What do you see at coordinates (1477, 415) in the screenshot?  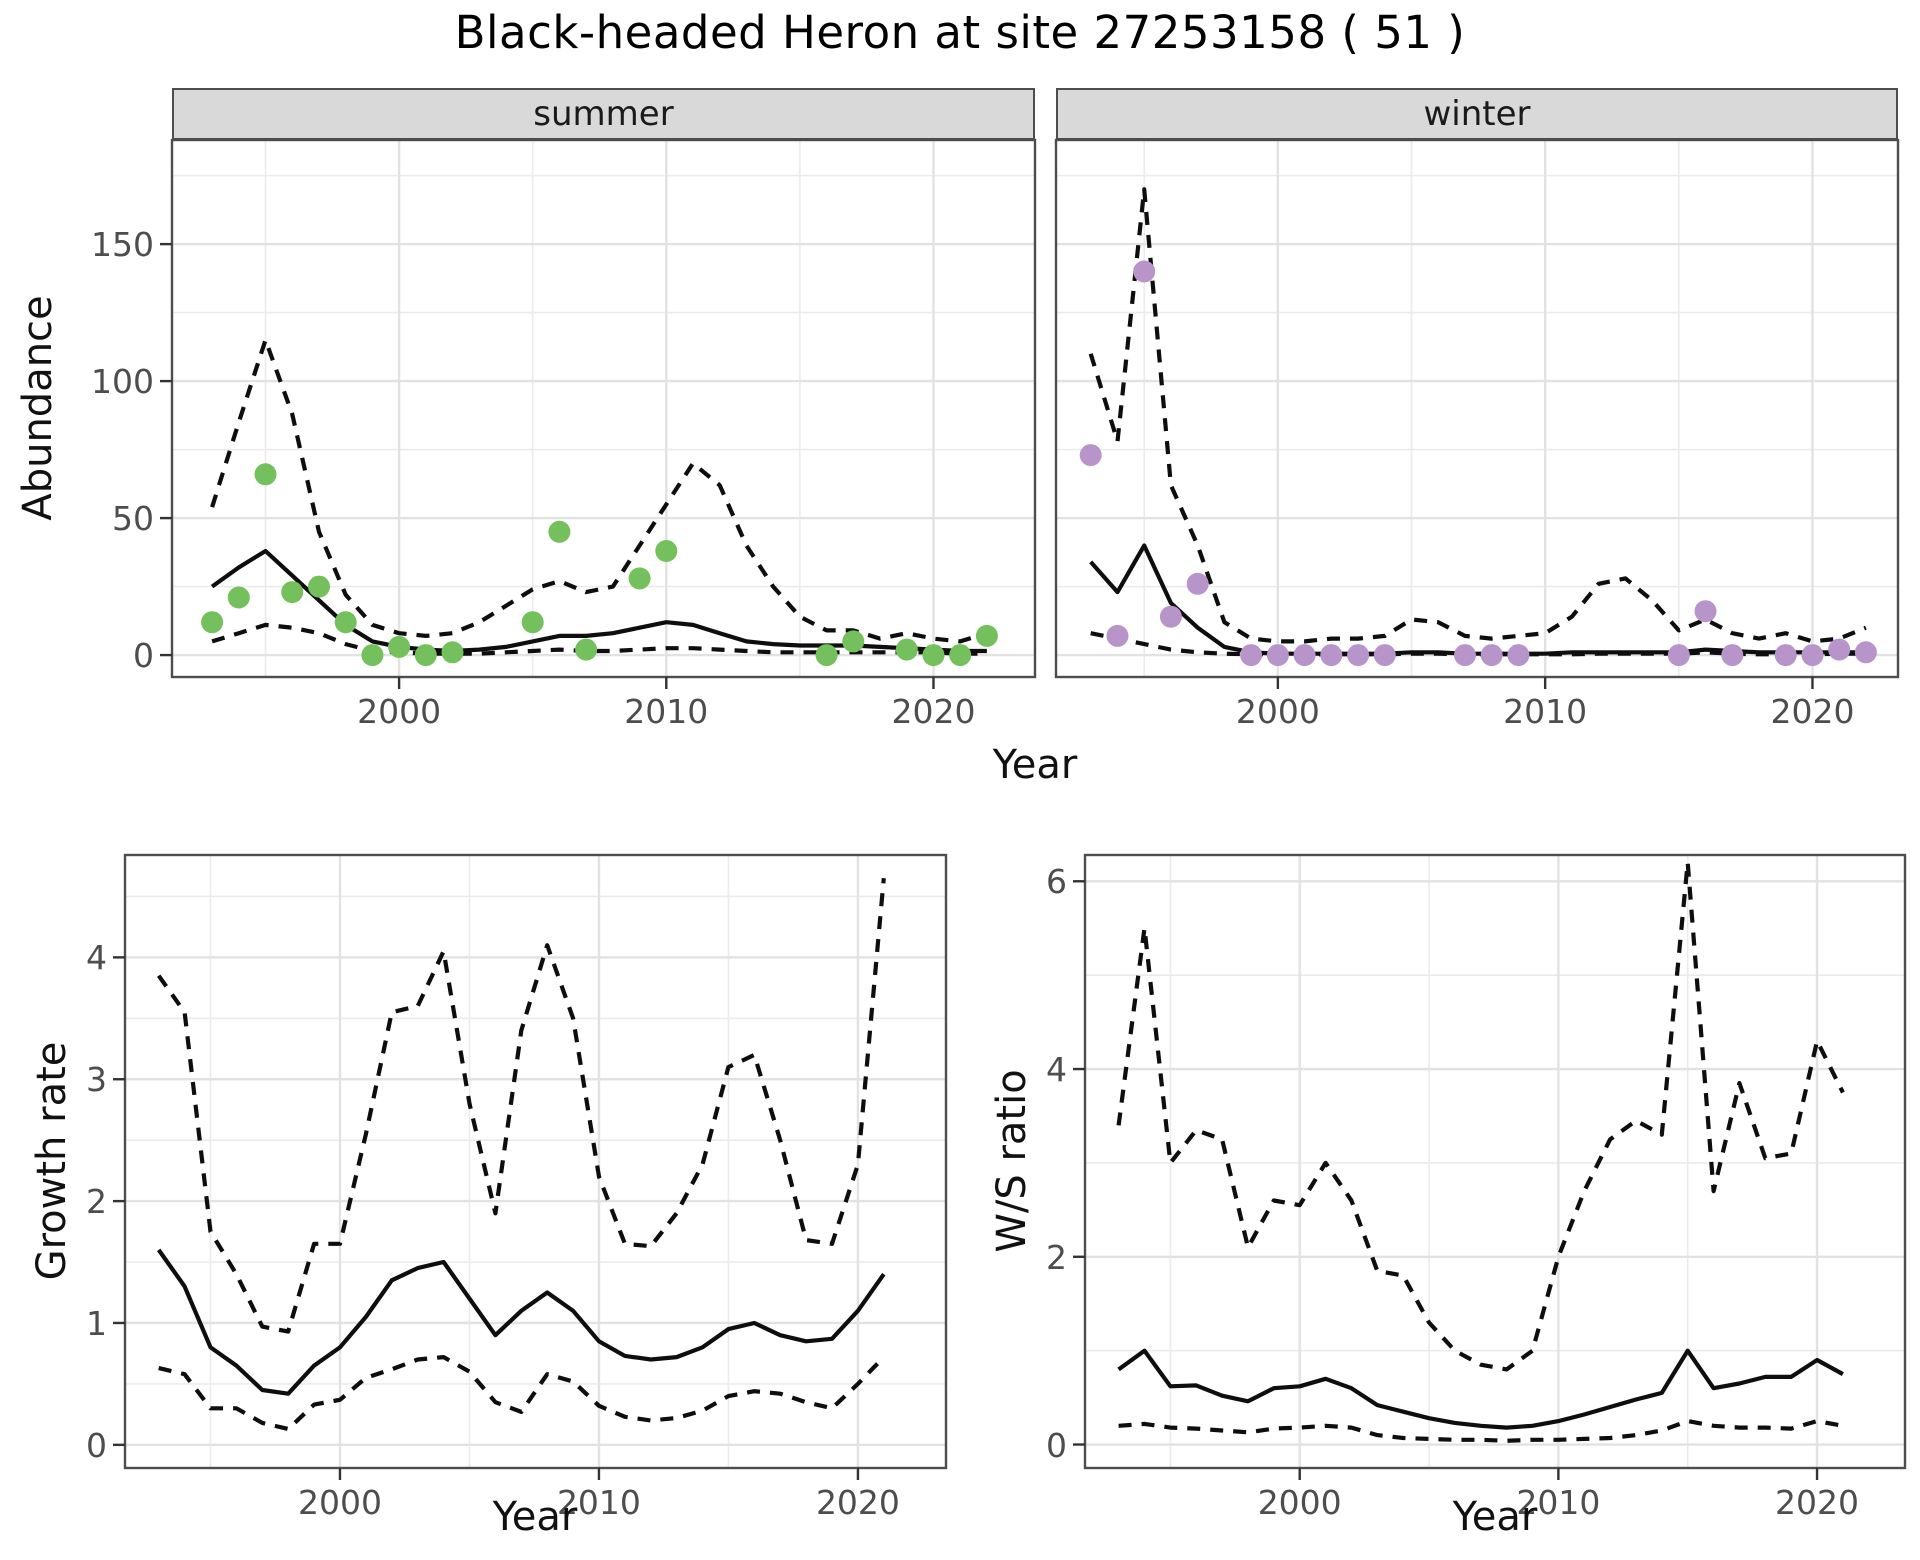 I see `abundance-winter-ci-upper-line` at bounding box center [1477, 415].